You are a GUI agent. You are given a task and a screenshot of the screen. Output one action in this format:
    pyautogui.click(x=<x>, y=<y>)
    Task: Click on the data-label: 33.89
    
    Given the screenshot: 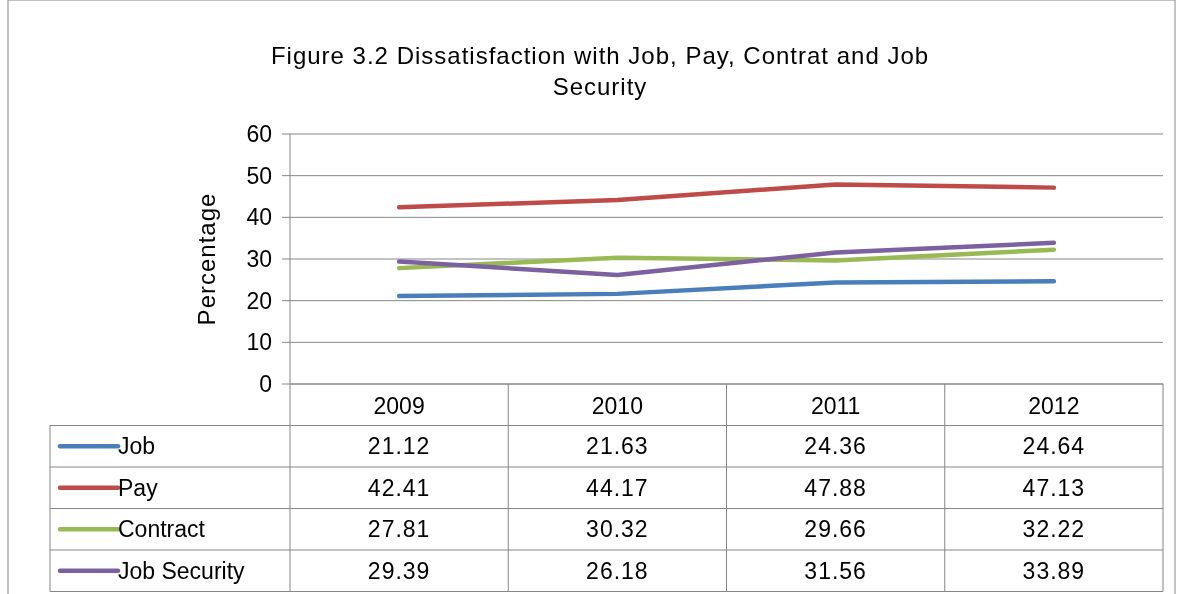 What is the action you would take?
    pyautogui.click(x=1054, y=570)
    